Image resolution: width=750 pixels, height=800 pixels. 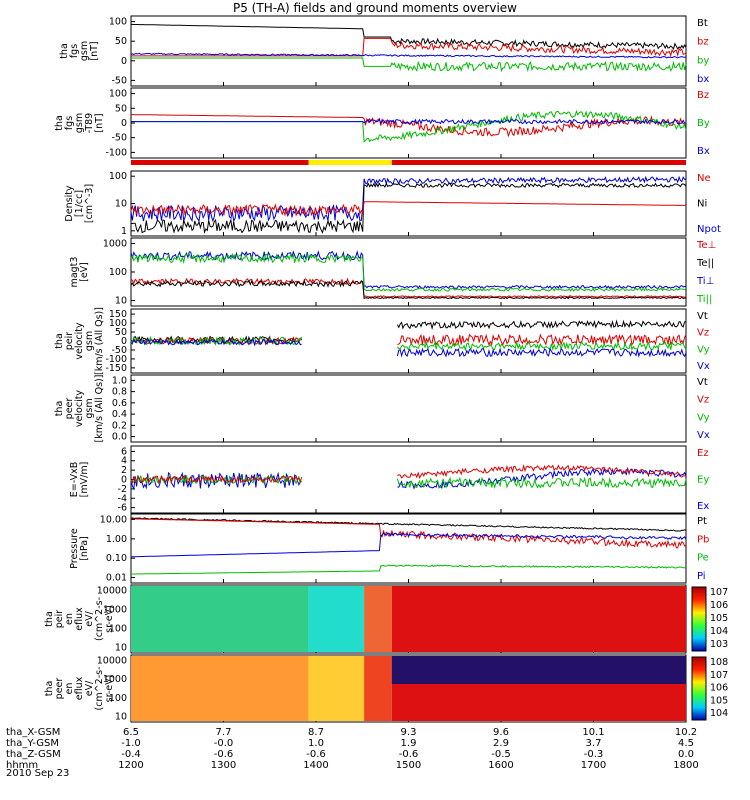 What do you see at coordinates (409, 569) in the screenshot?
I see `panel-8-pe-line` at bounding box center [409, 569].